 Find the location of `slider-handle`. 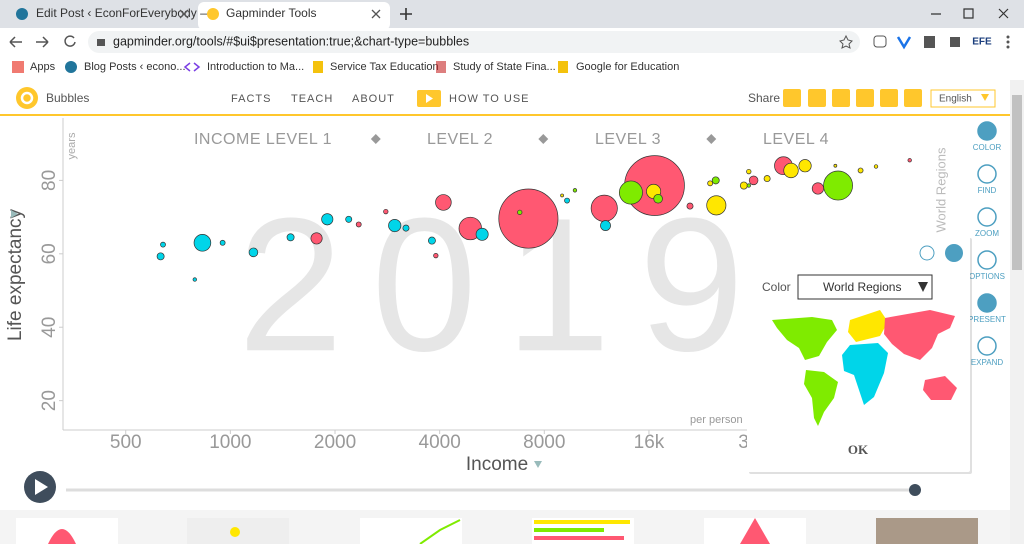

slider-handle is located at coordinates (915, 490).